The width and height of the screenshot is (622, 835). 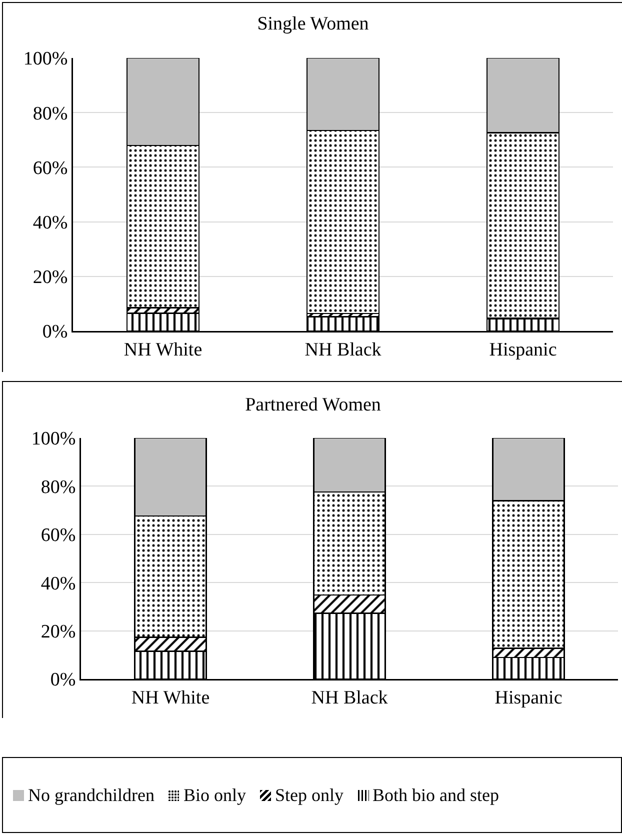 What do you see at coordinates (309, 795) in the screenshot?
I see `legend-label: Step only` at bounding box center [309, 795].